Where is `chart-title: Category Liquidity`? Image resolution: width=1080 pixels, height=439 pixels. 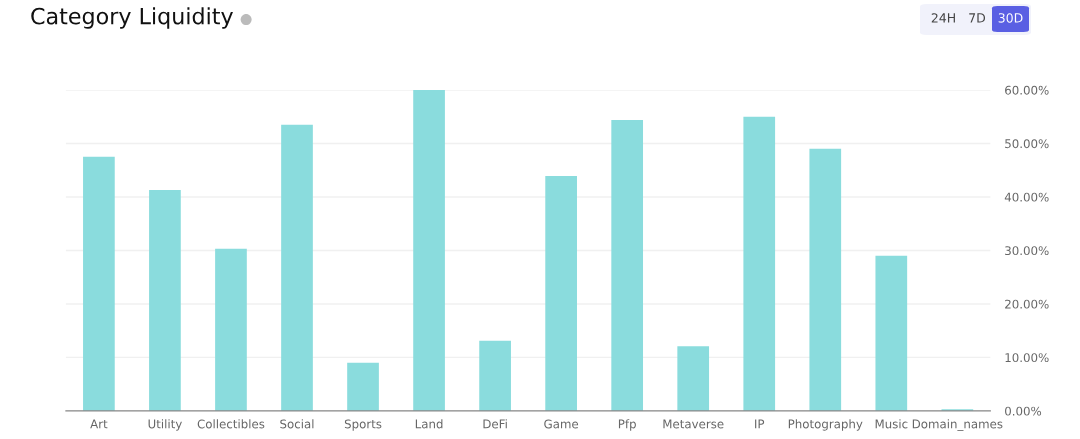
chart-title: Category Liquidity is located at coordinates (132, 18).